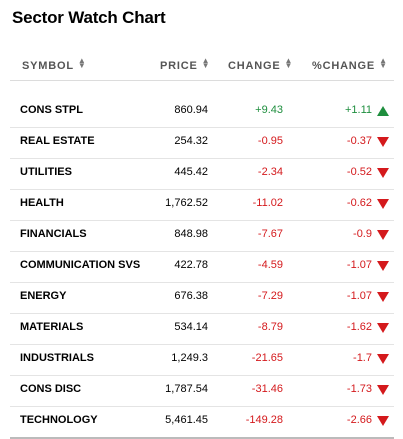  Describe the element at coordinates (270, 265) in the screenshot. I see `row-change: -4.59` at that location.